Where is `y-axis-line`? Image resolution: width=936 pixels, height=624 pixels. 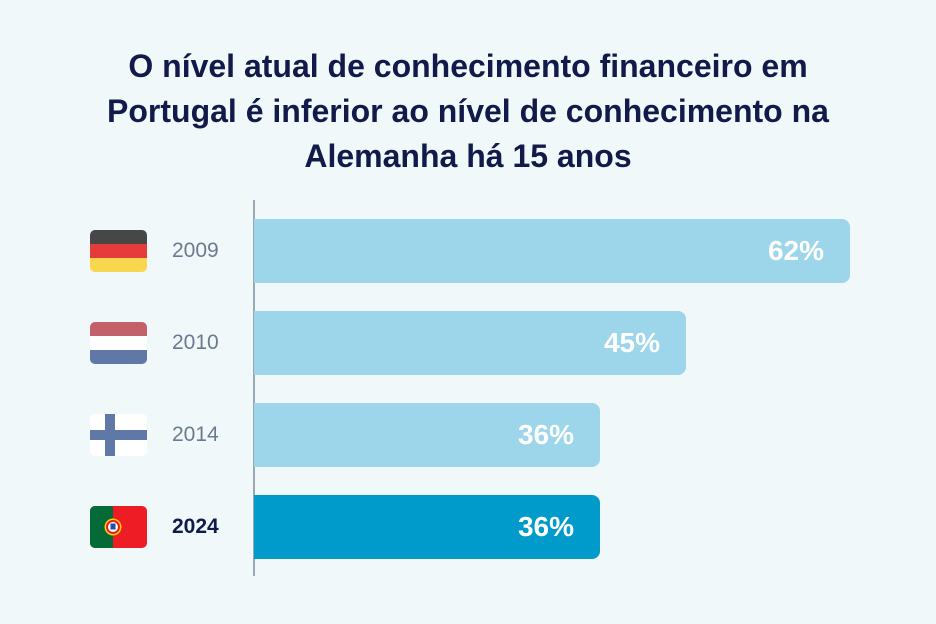
y-axis-line is located at coordinates (254, 388).